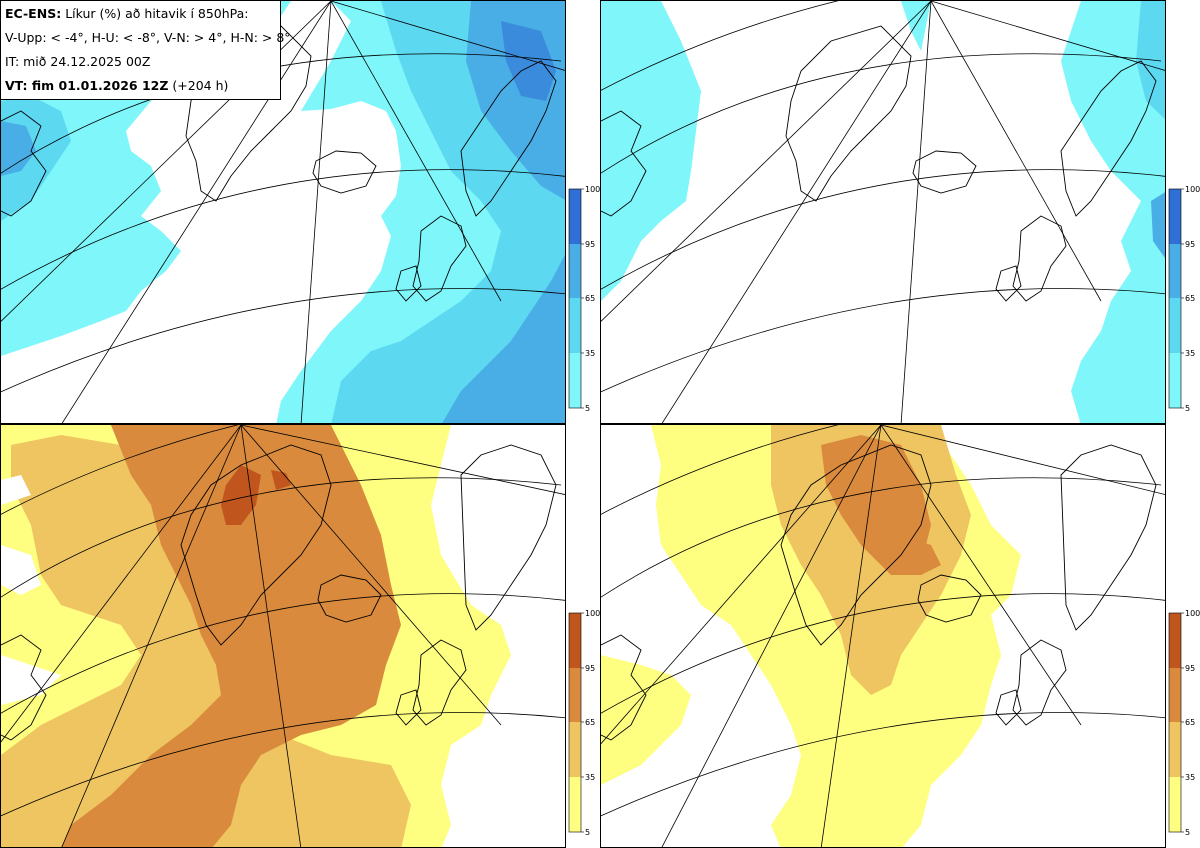 This screenshot has height=848, width=1200. I want to click on initial-time-text: IT: mið 24.12.2025 00Z, so click(78, 61).